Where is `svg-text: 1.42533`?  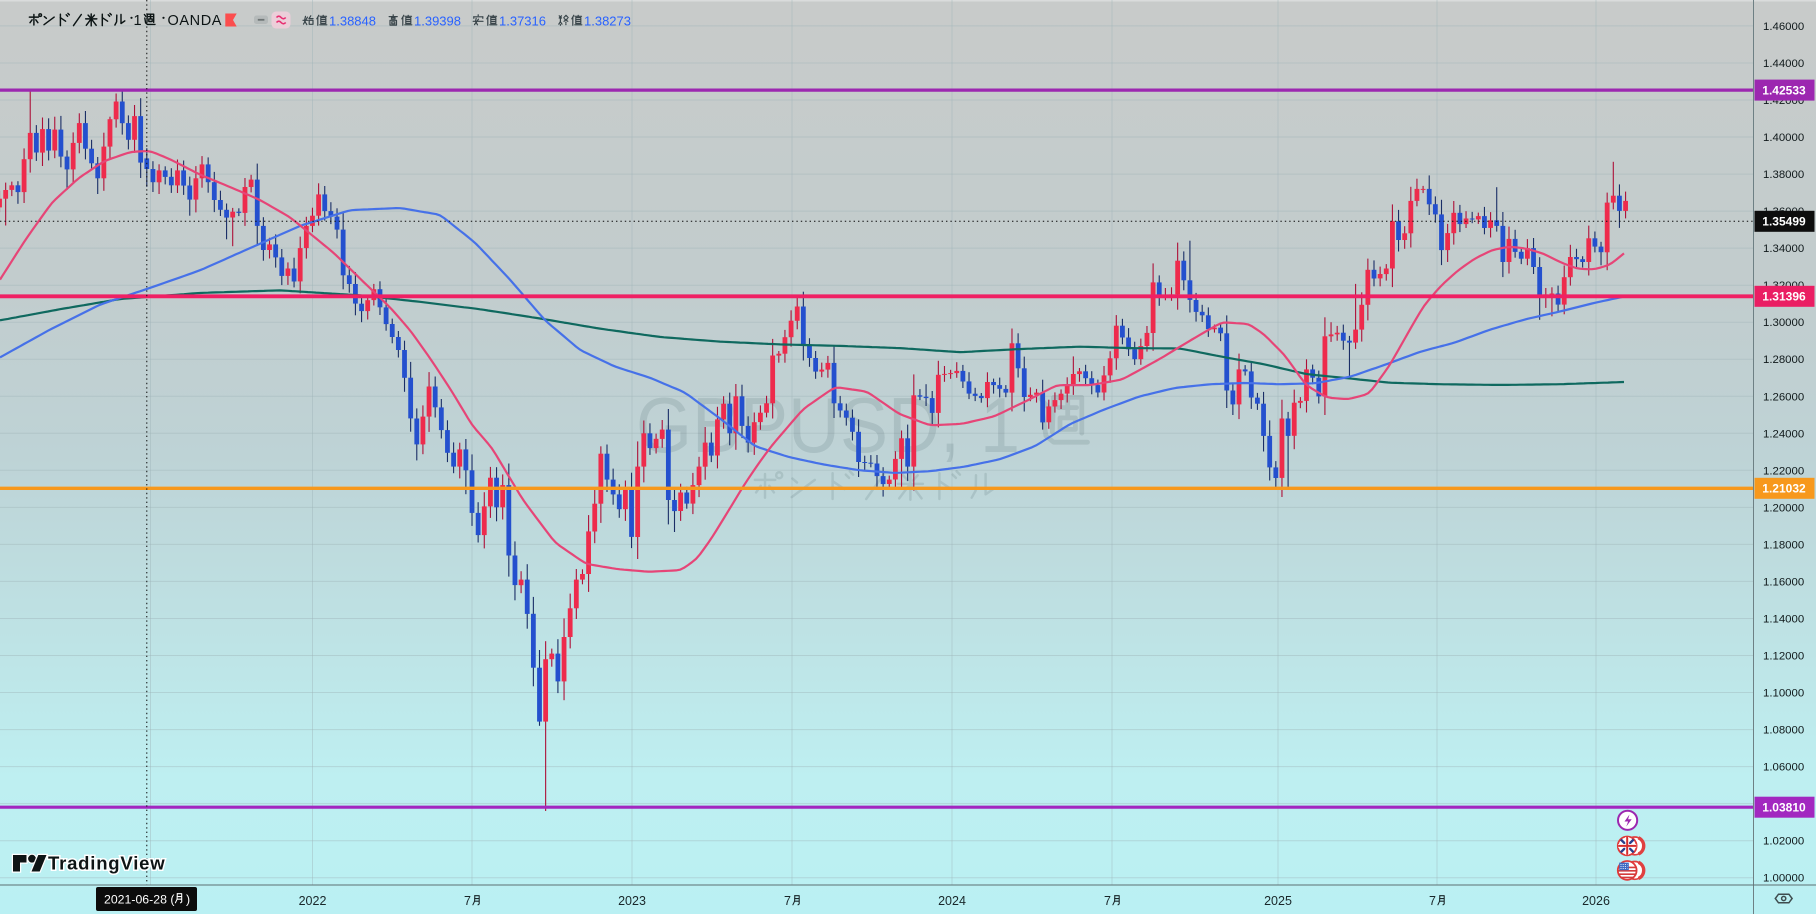
svg-text: 1.42533 is located at coordinates (1784, 90).